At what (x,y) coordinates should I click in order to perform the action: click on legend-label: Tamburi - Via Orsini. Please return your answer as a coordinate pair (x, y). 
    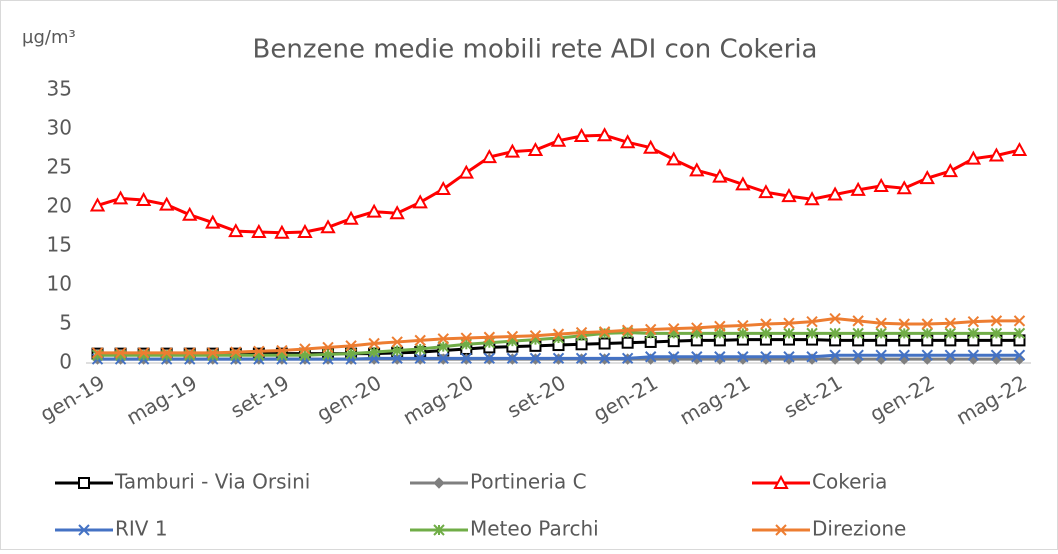
    Looking at the image, I should click on (212, 482).